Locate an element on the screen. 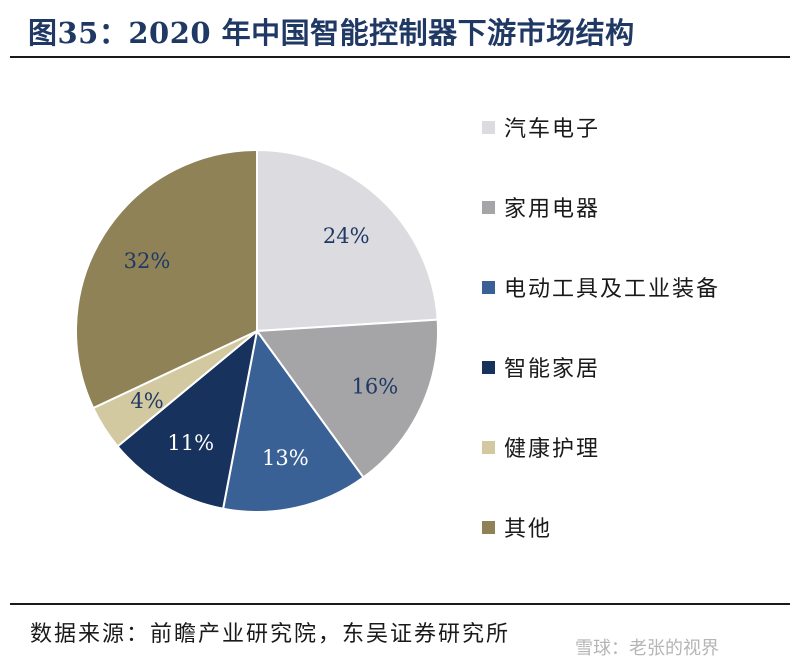  legend-label: 健康护理 is located at coordinates (552, 449).